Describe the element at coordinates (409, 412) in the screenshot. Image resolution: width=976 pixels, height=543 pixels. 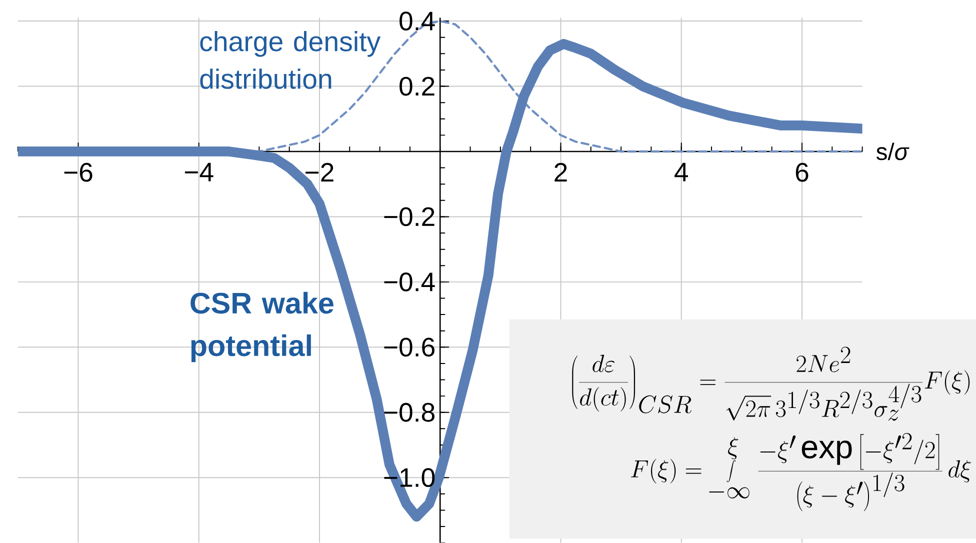
I see `y-tick-label: −0.8` at that location.